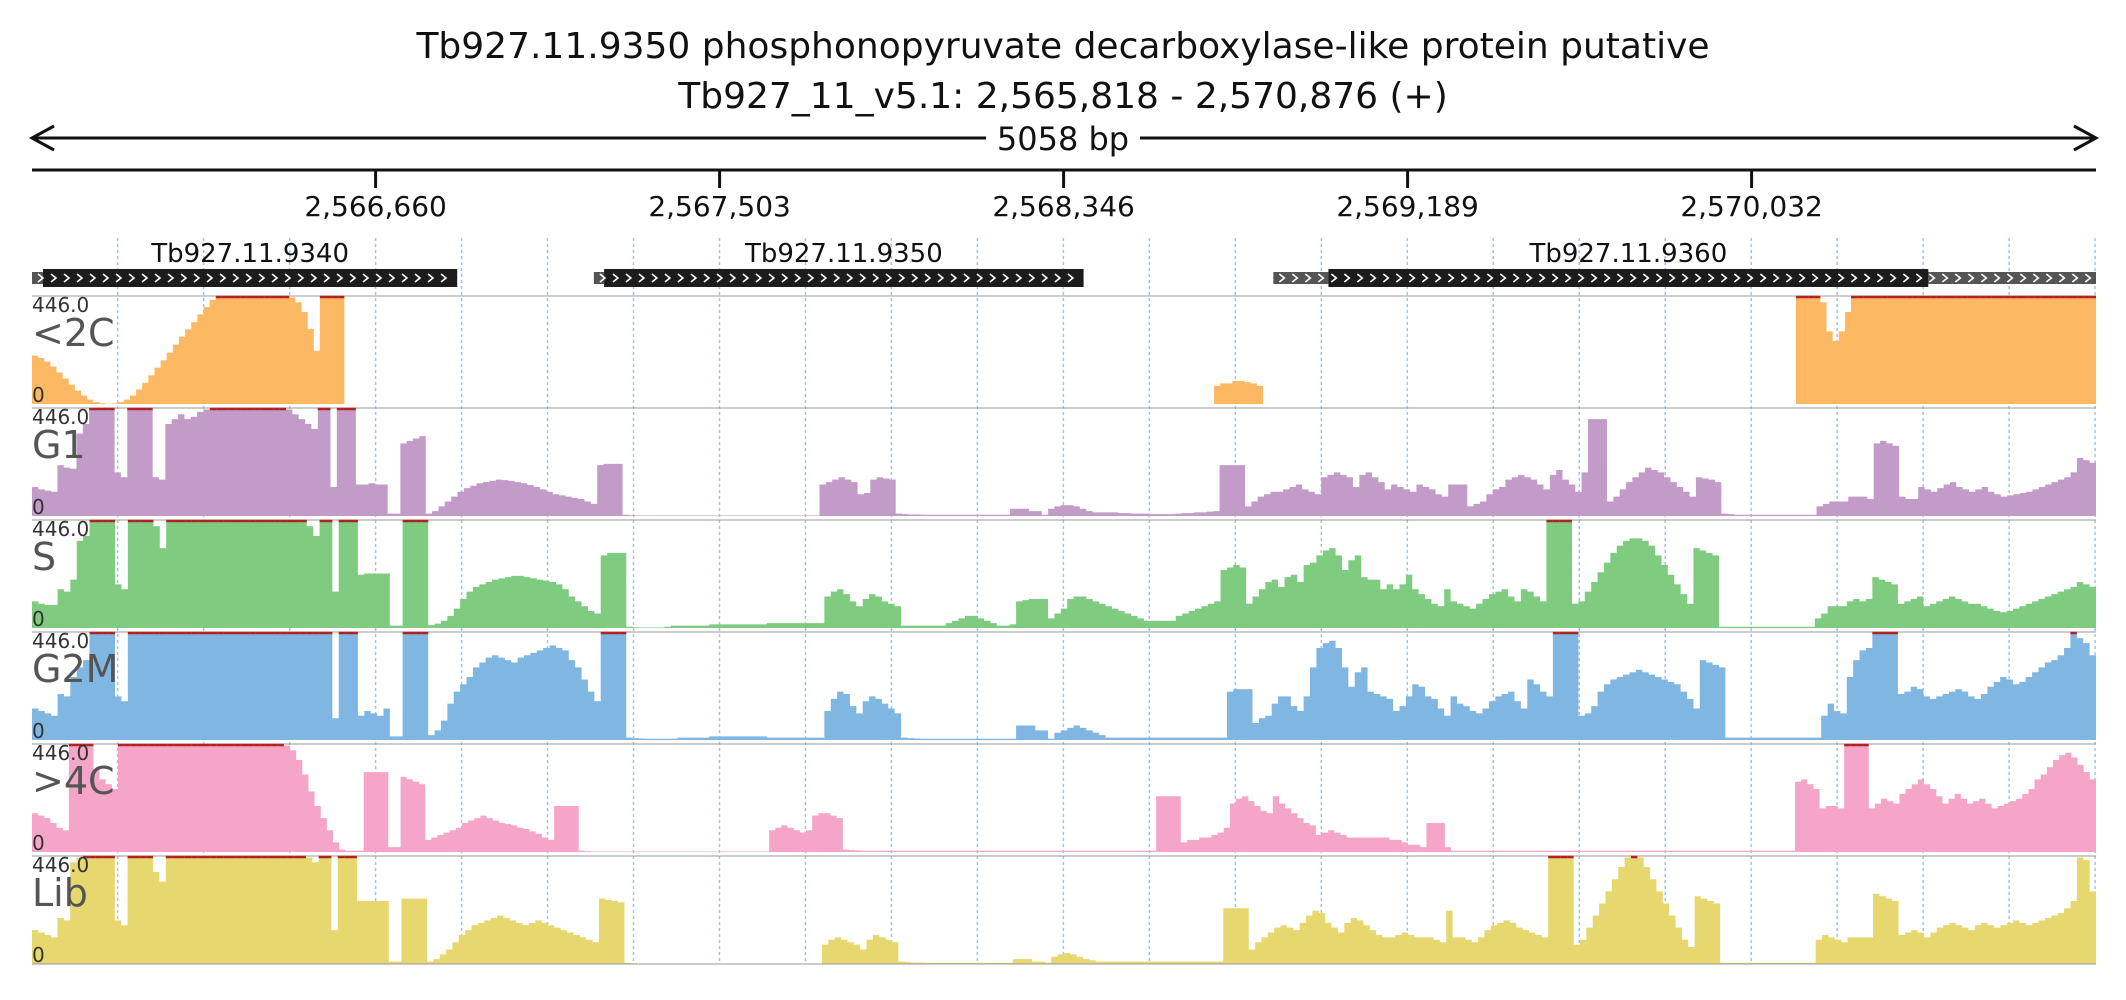 The height and width of the screenshot is (1000, 2126). Describe the element at coordinates (2086, 138) in the screenshot. I see `span-arrow-right-head` at that location.